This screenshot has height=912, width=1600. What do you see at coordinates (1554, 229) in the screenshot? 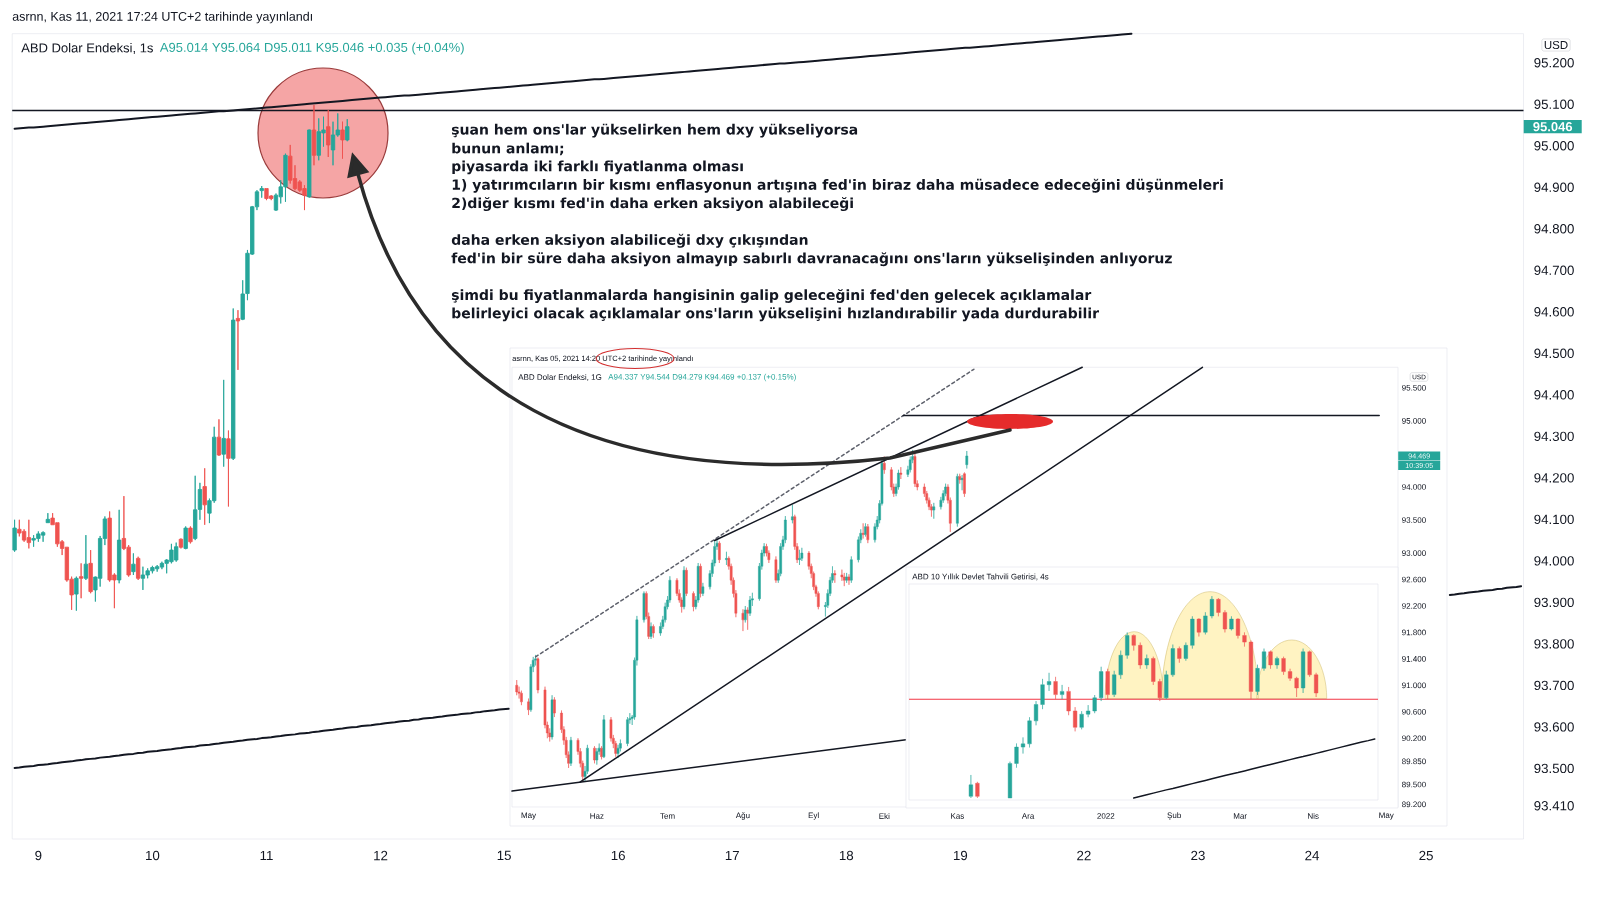
I see `y-tick-label: 94.800` at bounding box center [1554, 229].